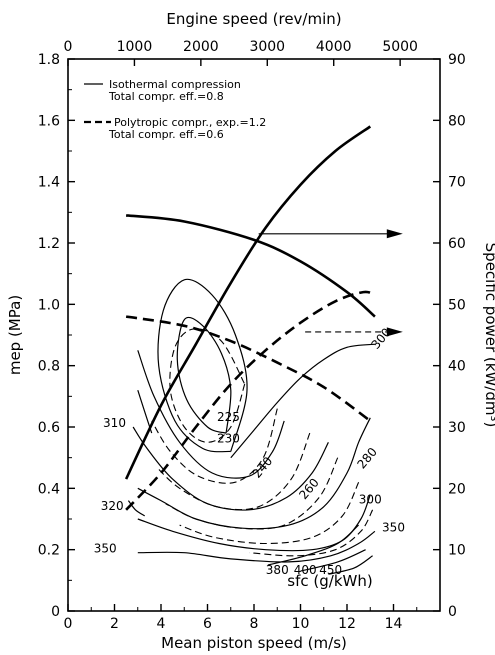 Image resolution: width=495 pixels, height=655 pixels. I want to click on sfc-contour-label: 450, so click(330, 570).